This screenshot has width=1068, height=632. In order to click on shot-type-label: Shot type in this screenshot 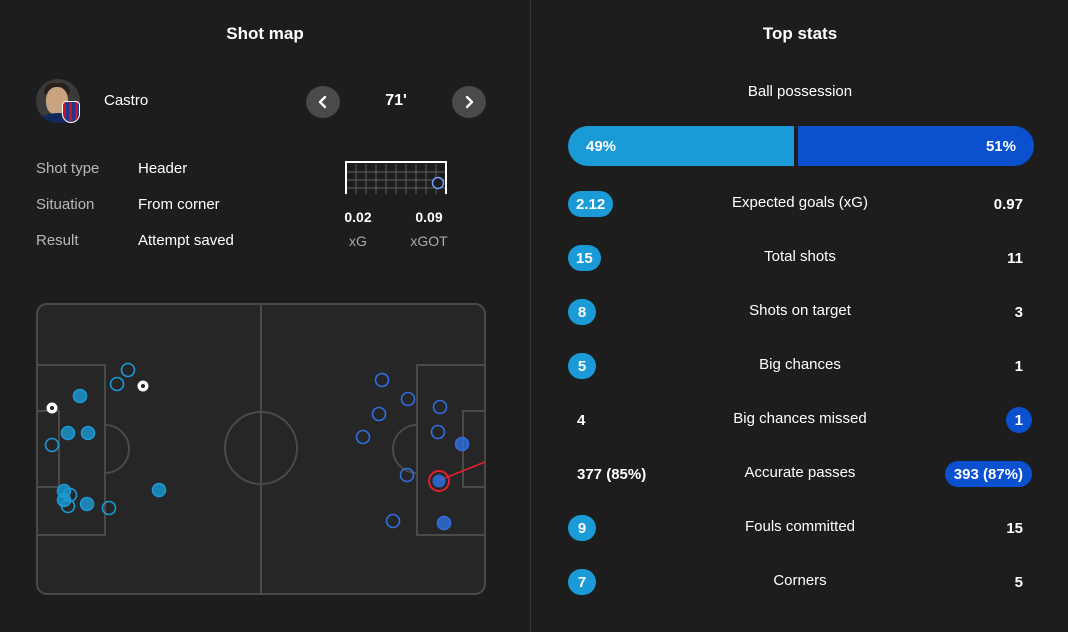, I will do `click(68, 168)`.